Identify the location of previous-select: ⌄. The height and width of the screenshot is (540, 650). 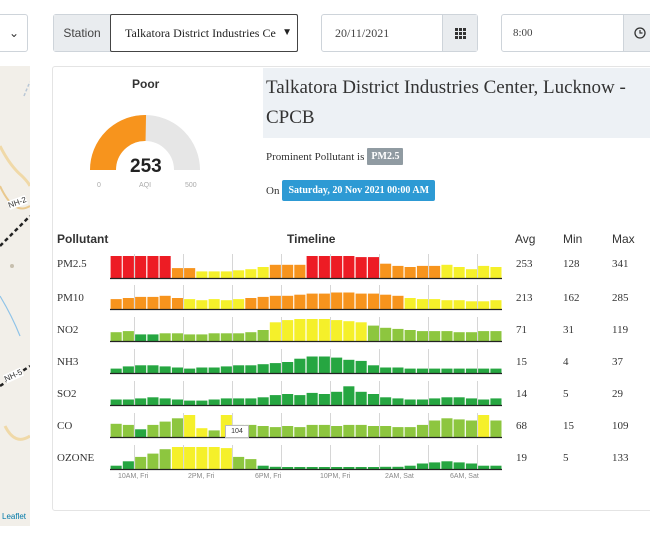
(14, 33).